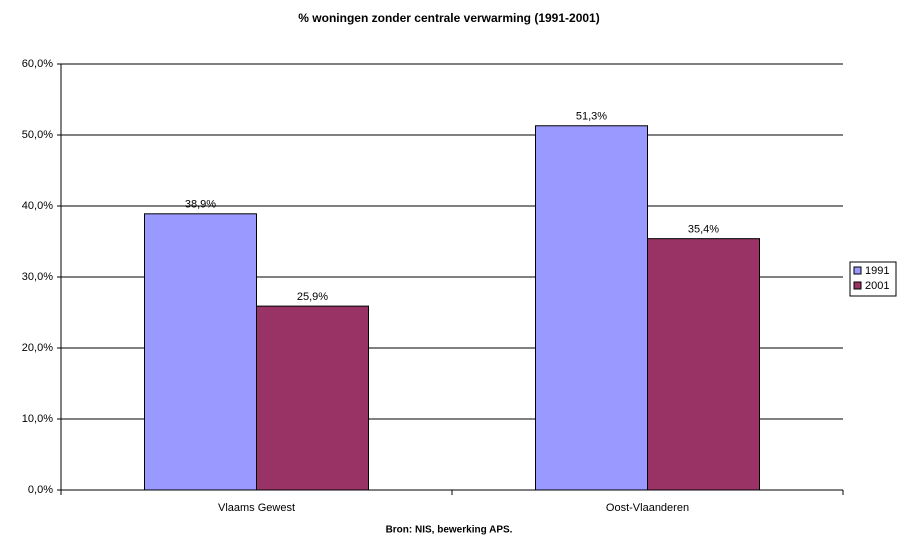 This screenshot has height=537, width=897. What do you see at coordinates (312, 297) in the screenshot?
I see `value-label: 25,9%` at bounding box center [312, 297].